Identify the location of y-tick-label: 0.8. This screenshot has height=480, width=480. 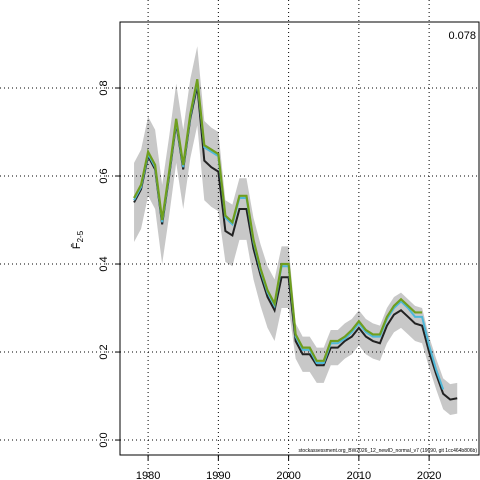
(104, 87).